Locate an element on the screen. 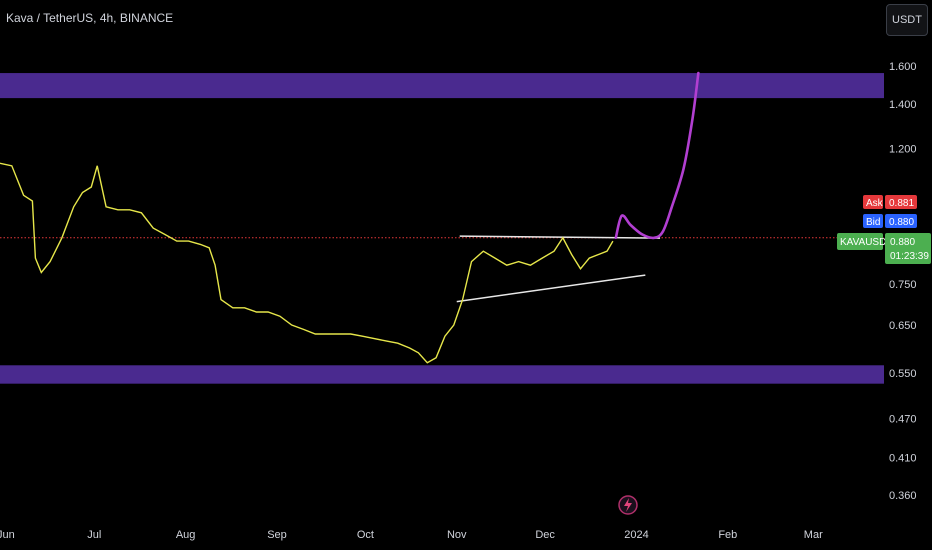 The width and height of the screenshot is (932, 550). x-tick-label: 2024 is located at coordinates (636, 535).